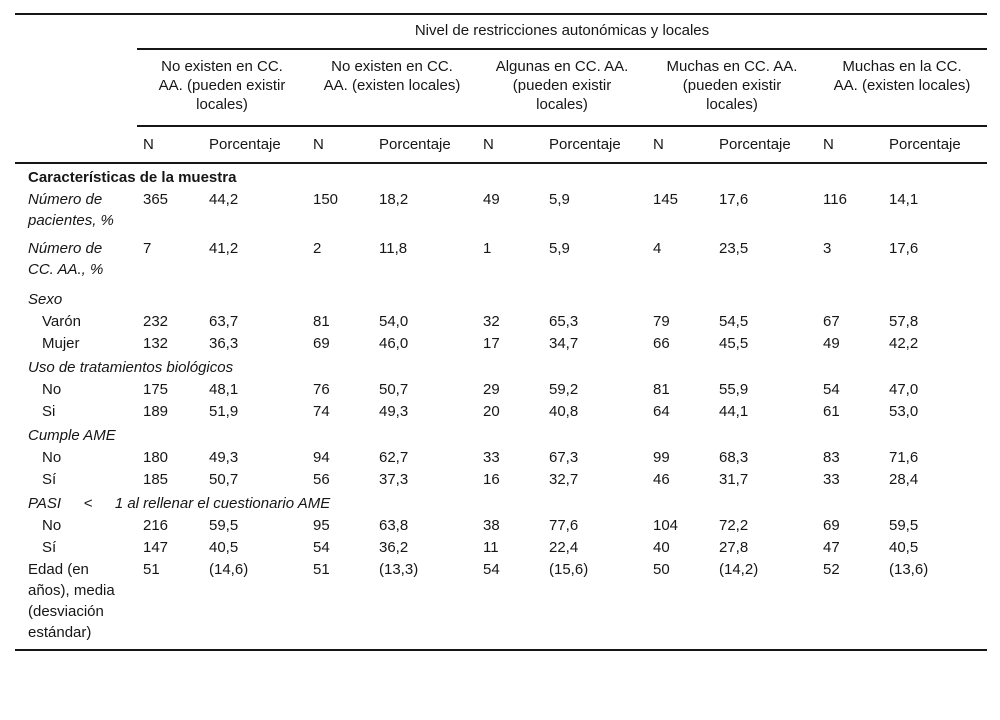 The width and height of the screenshot is (1000, 720). What do you see at coordinates (501, 175) in the screenshot?
I see `table-row: Características de la muestra` at bounding box center [501, 175].